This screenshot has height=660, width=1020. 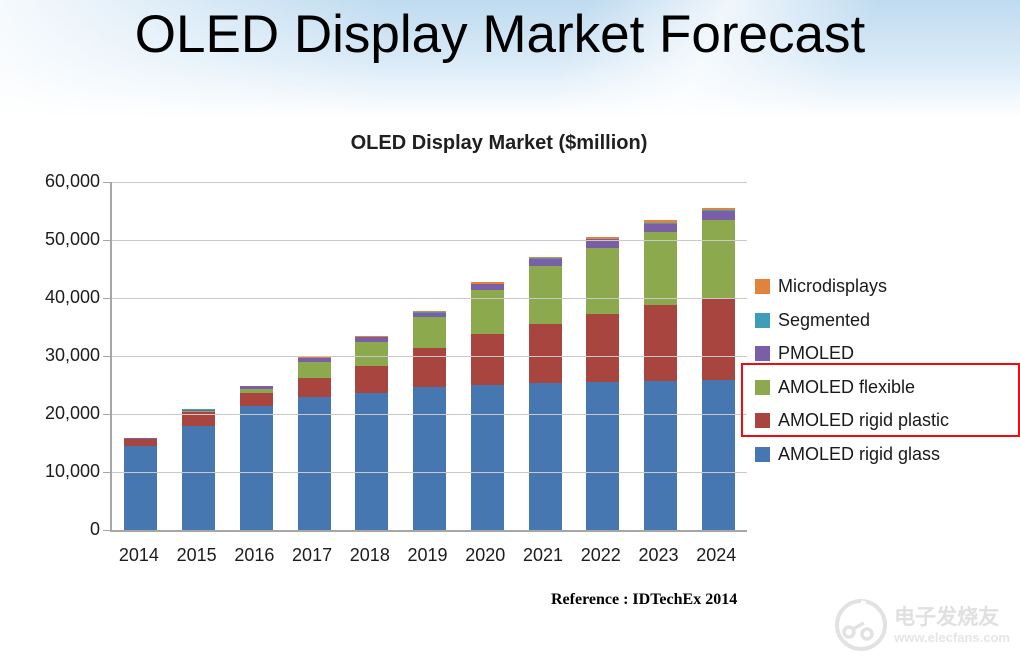 What do you see at coordinates (196, 555) in the screenshot?
I see `x-tick-label: 2015` at bounding box center [196, 555].